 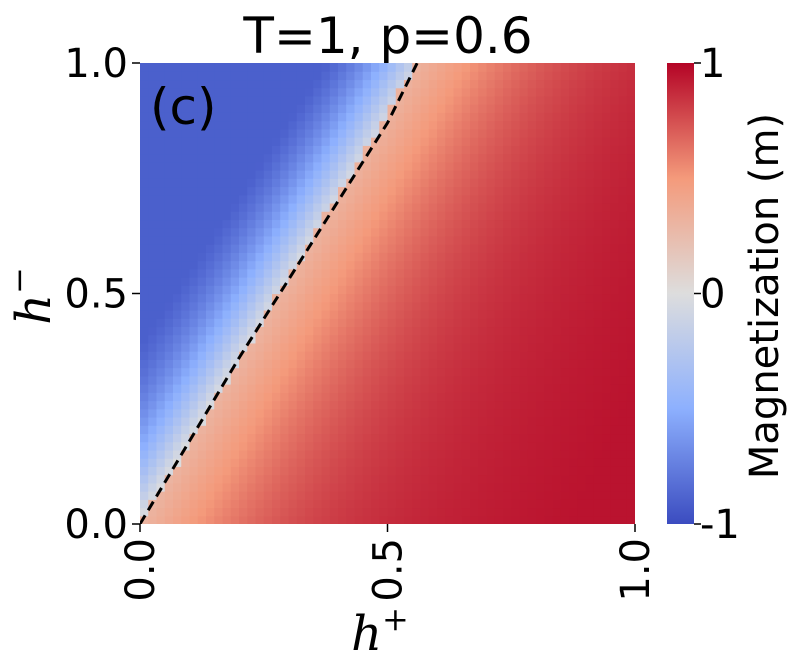 I want to click on x-tick-label: 0.5, so click(x=389, y=570).